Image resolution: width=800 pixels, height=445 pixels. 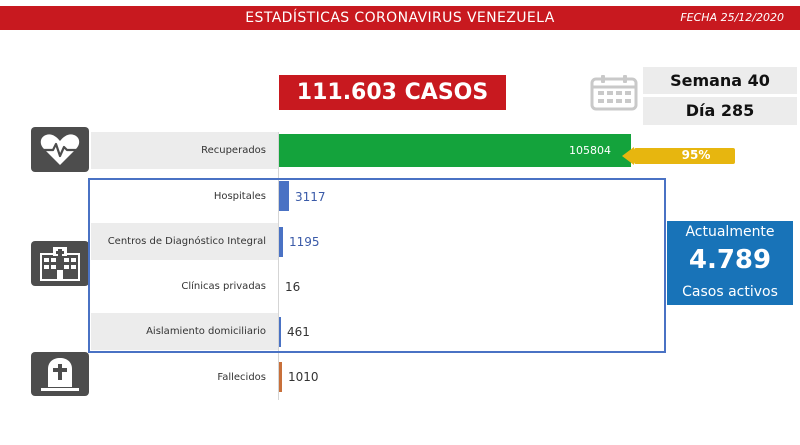 I want to click on value-label: 16, so click(x=293, y=287).